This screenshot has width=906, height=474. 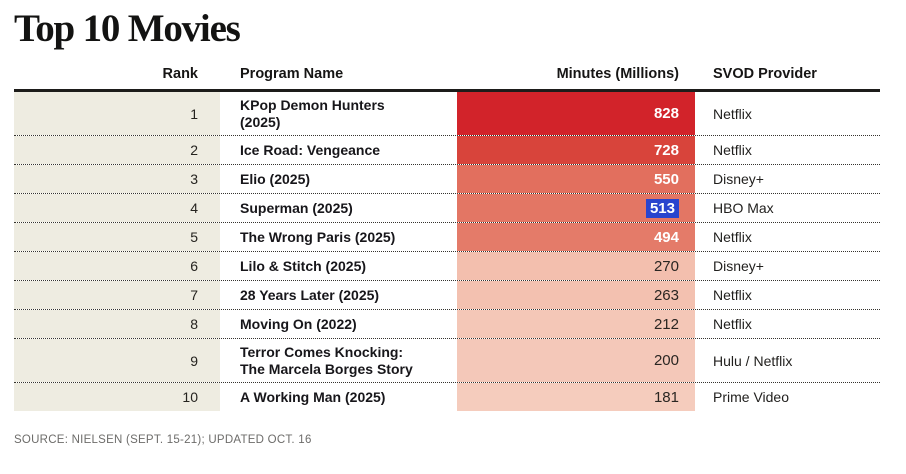 What do you see at coordinates (576, 324) in the screenshot?
I see `minutes-cell: 212` at bounding box center [576, 324].